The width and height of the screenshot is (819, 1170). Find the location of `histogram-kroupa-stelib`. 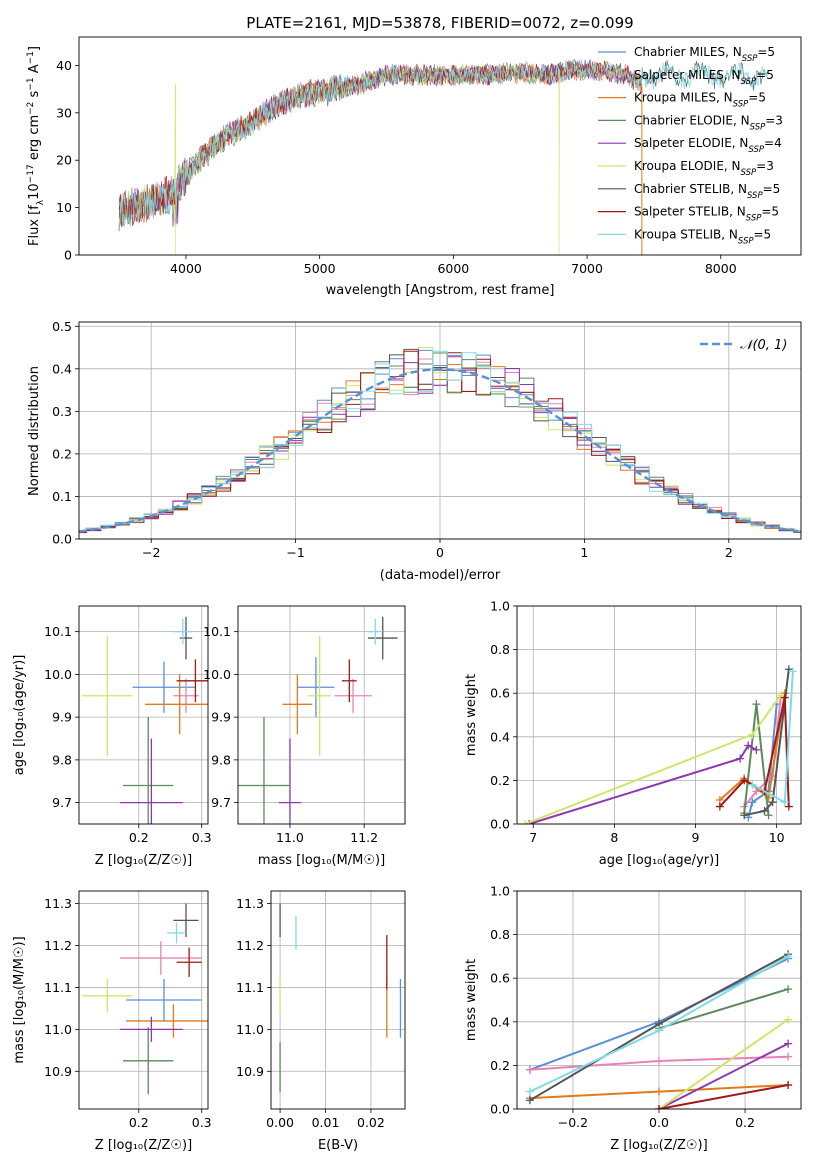

histogram-kroupa-stelib is located at coordinates (440, 441).